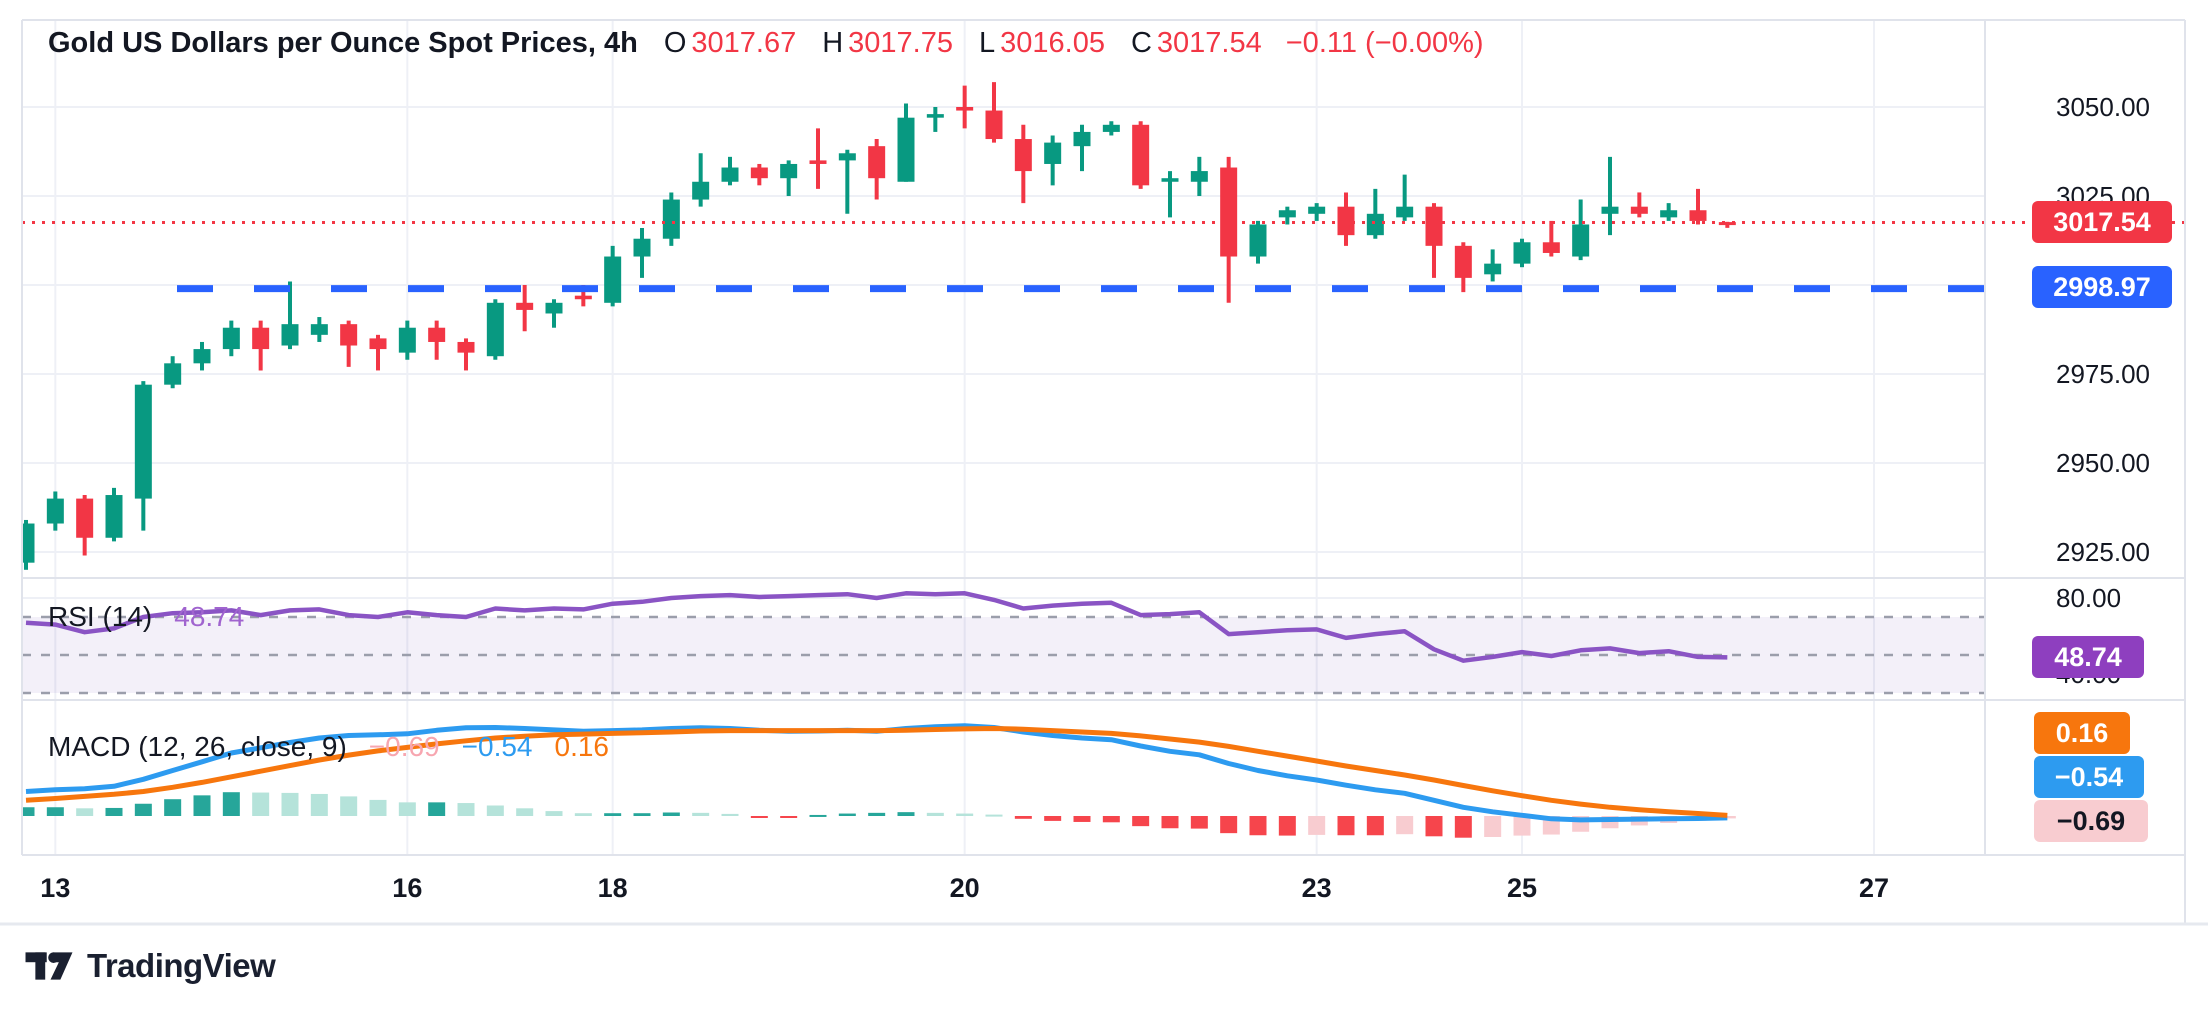  Describe the element at coordinates (407, 888) in the screenshot. I see `time-axis-label: 16` at that location.